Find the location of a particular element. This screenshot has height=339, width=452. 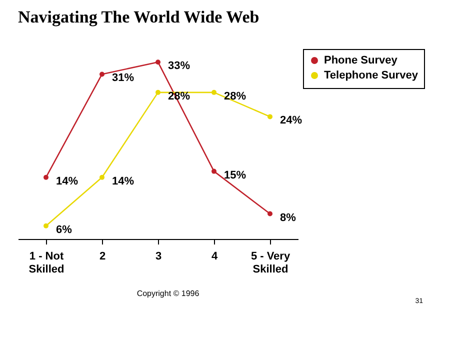

text: Copyright © 1996 is located at coordinates (168, 293).